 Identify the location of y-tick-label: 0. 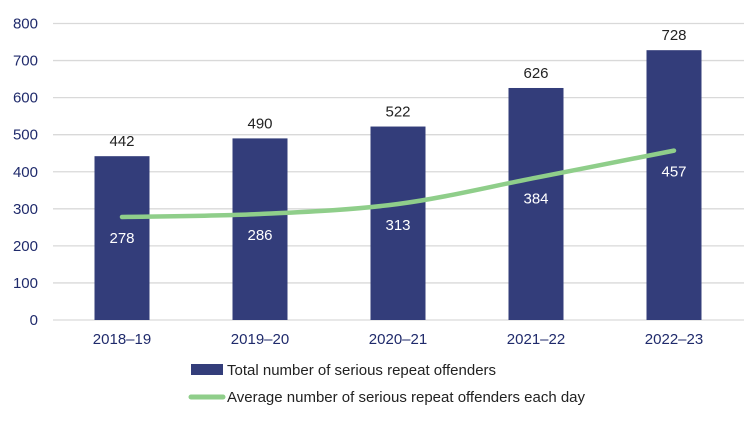
(34, 320).